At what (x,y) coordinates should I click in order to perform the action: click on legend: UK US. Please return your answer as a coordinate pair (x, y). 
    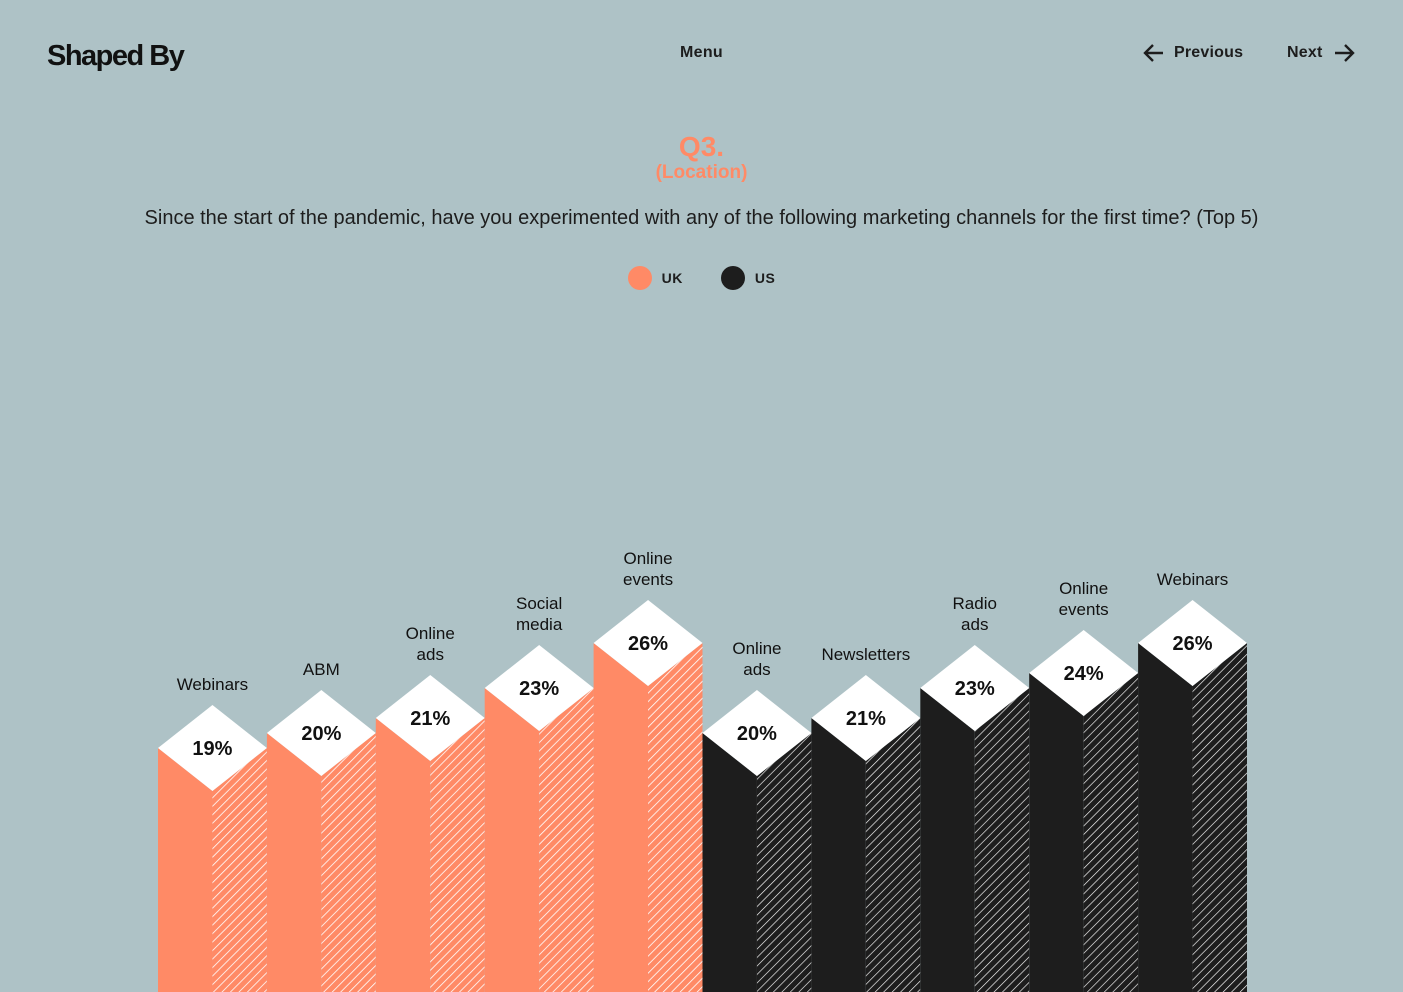
    Looking at the image, I should click on (701, 278).